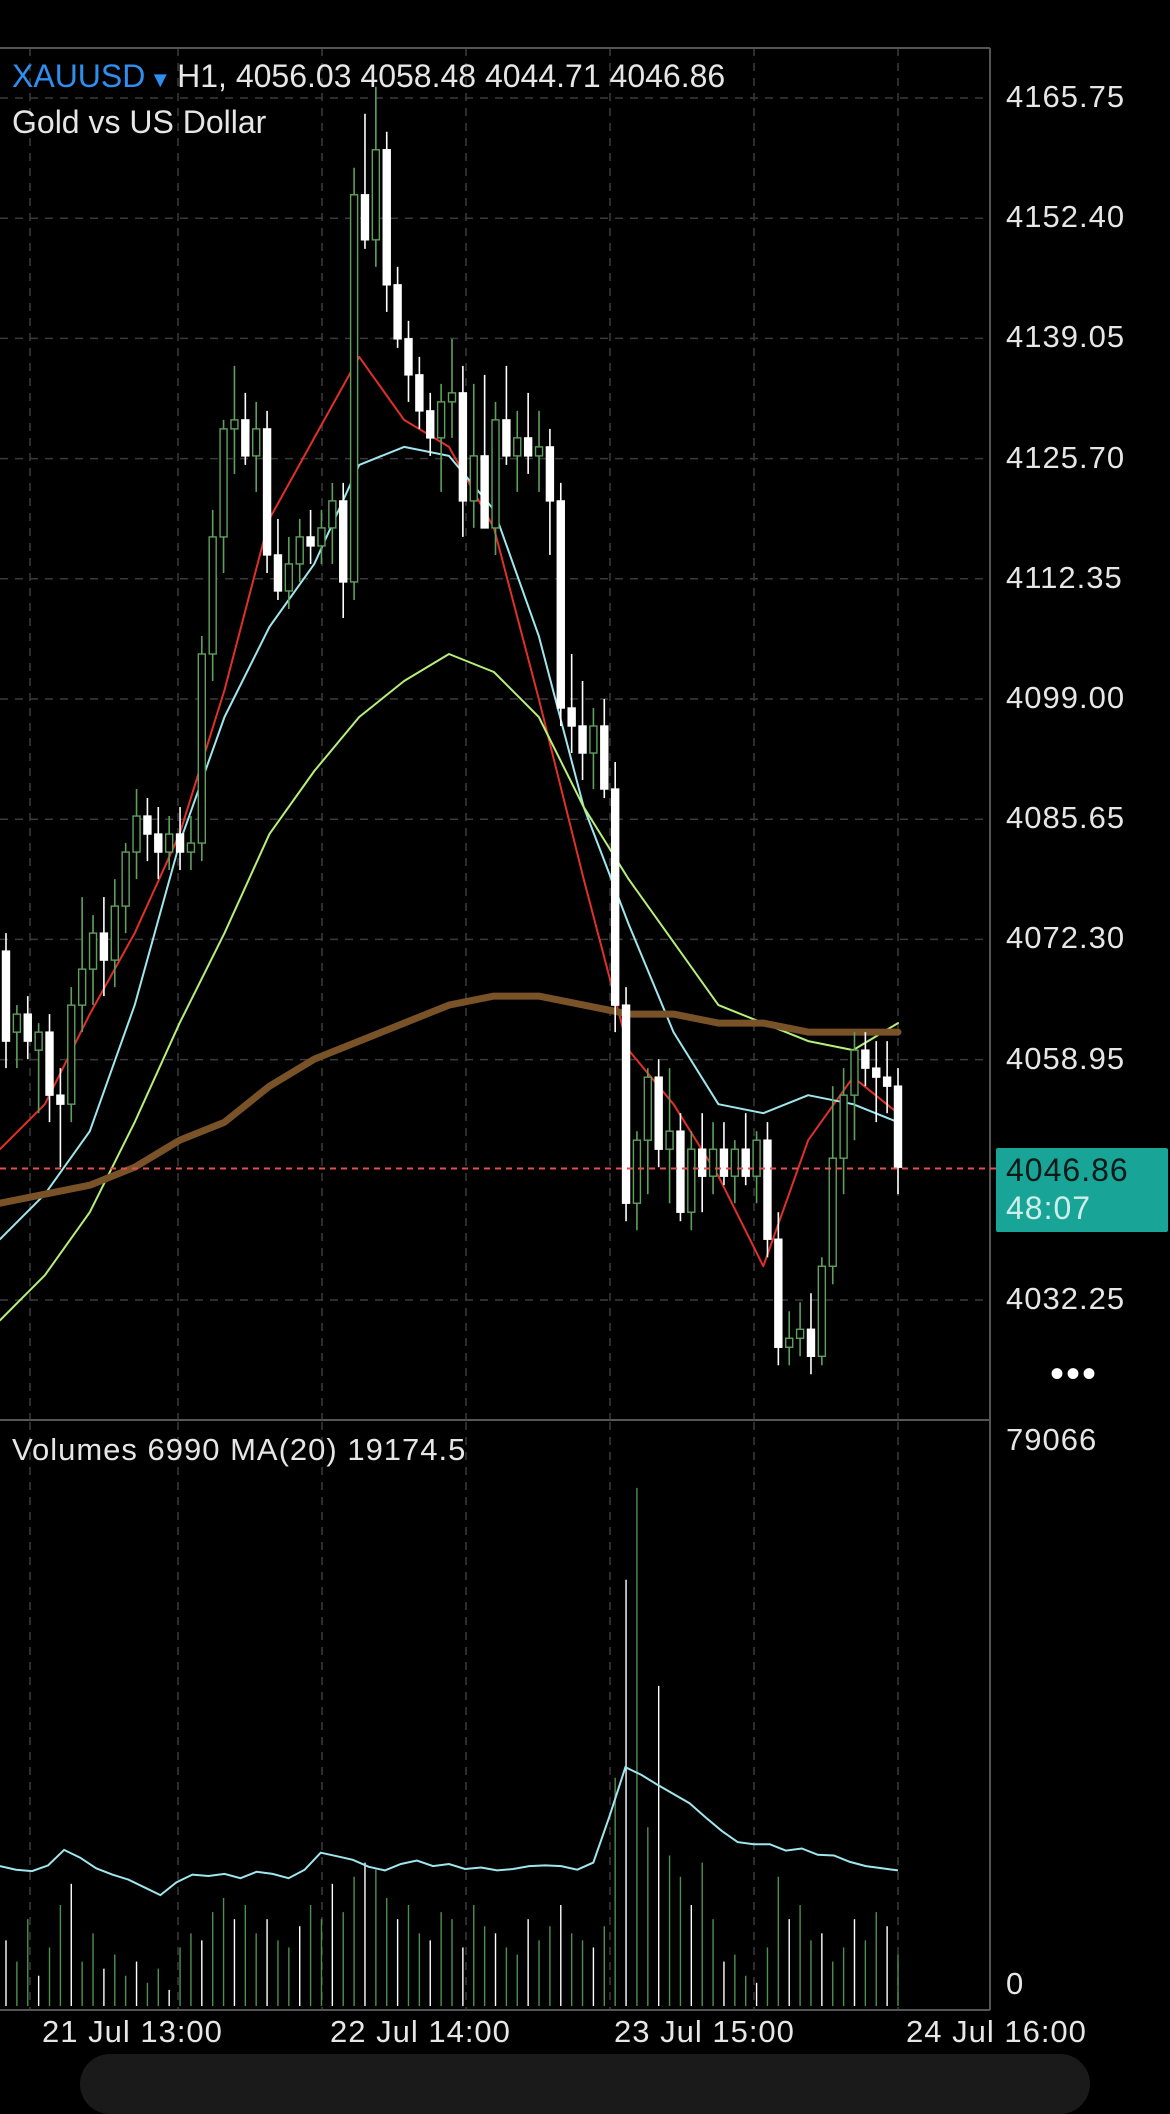 Image resolution: width=1170 pixels, height=2114 pixels. I want to click on current-price-tag: 4046.86 48:07, so click(1082, 1190).